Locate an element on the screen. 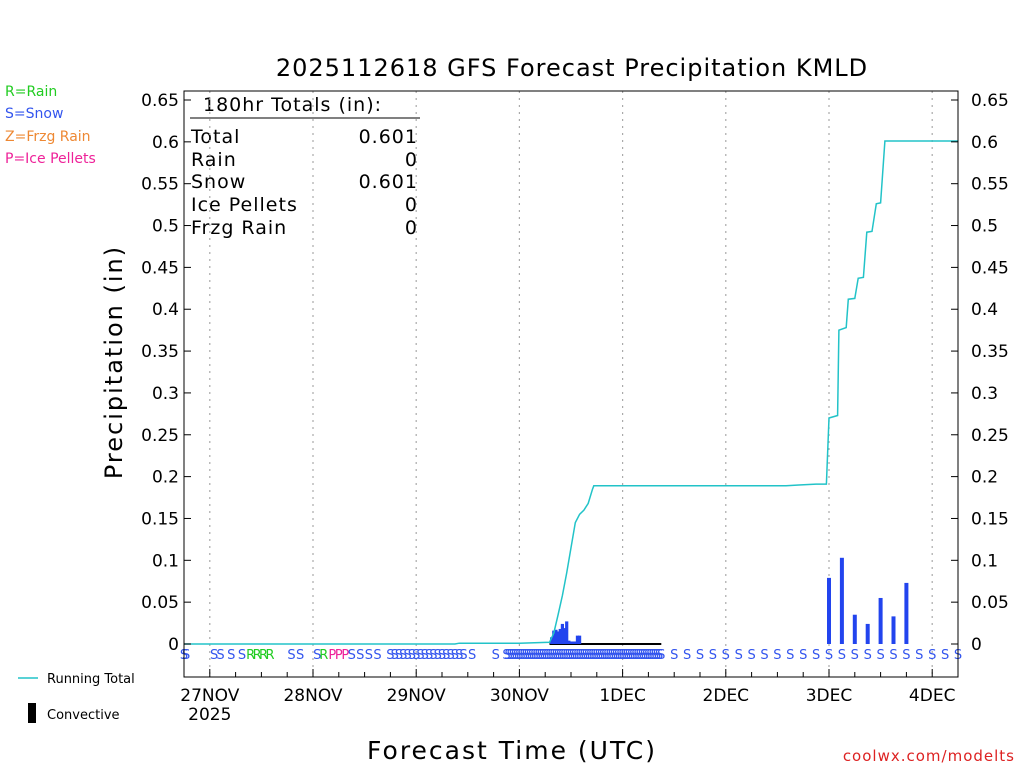 This screenshot has height=768, width=1024. ptype-marker-1: S is located at coordinates (186, 655).